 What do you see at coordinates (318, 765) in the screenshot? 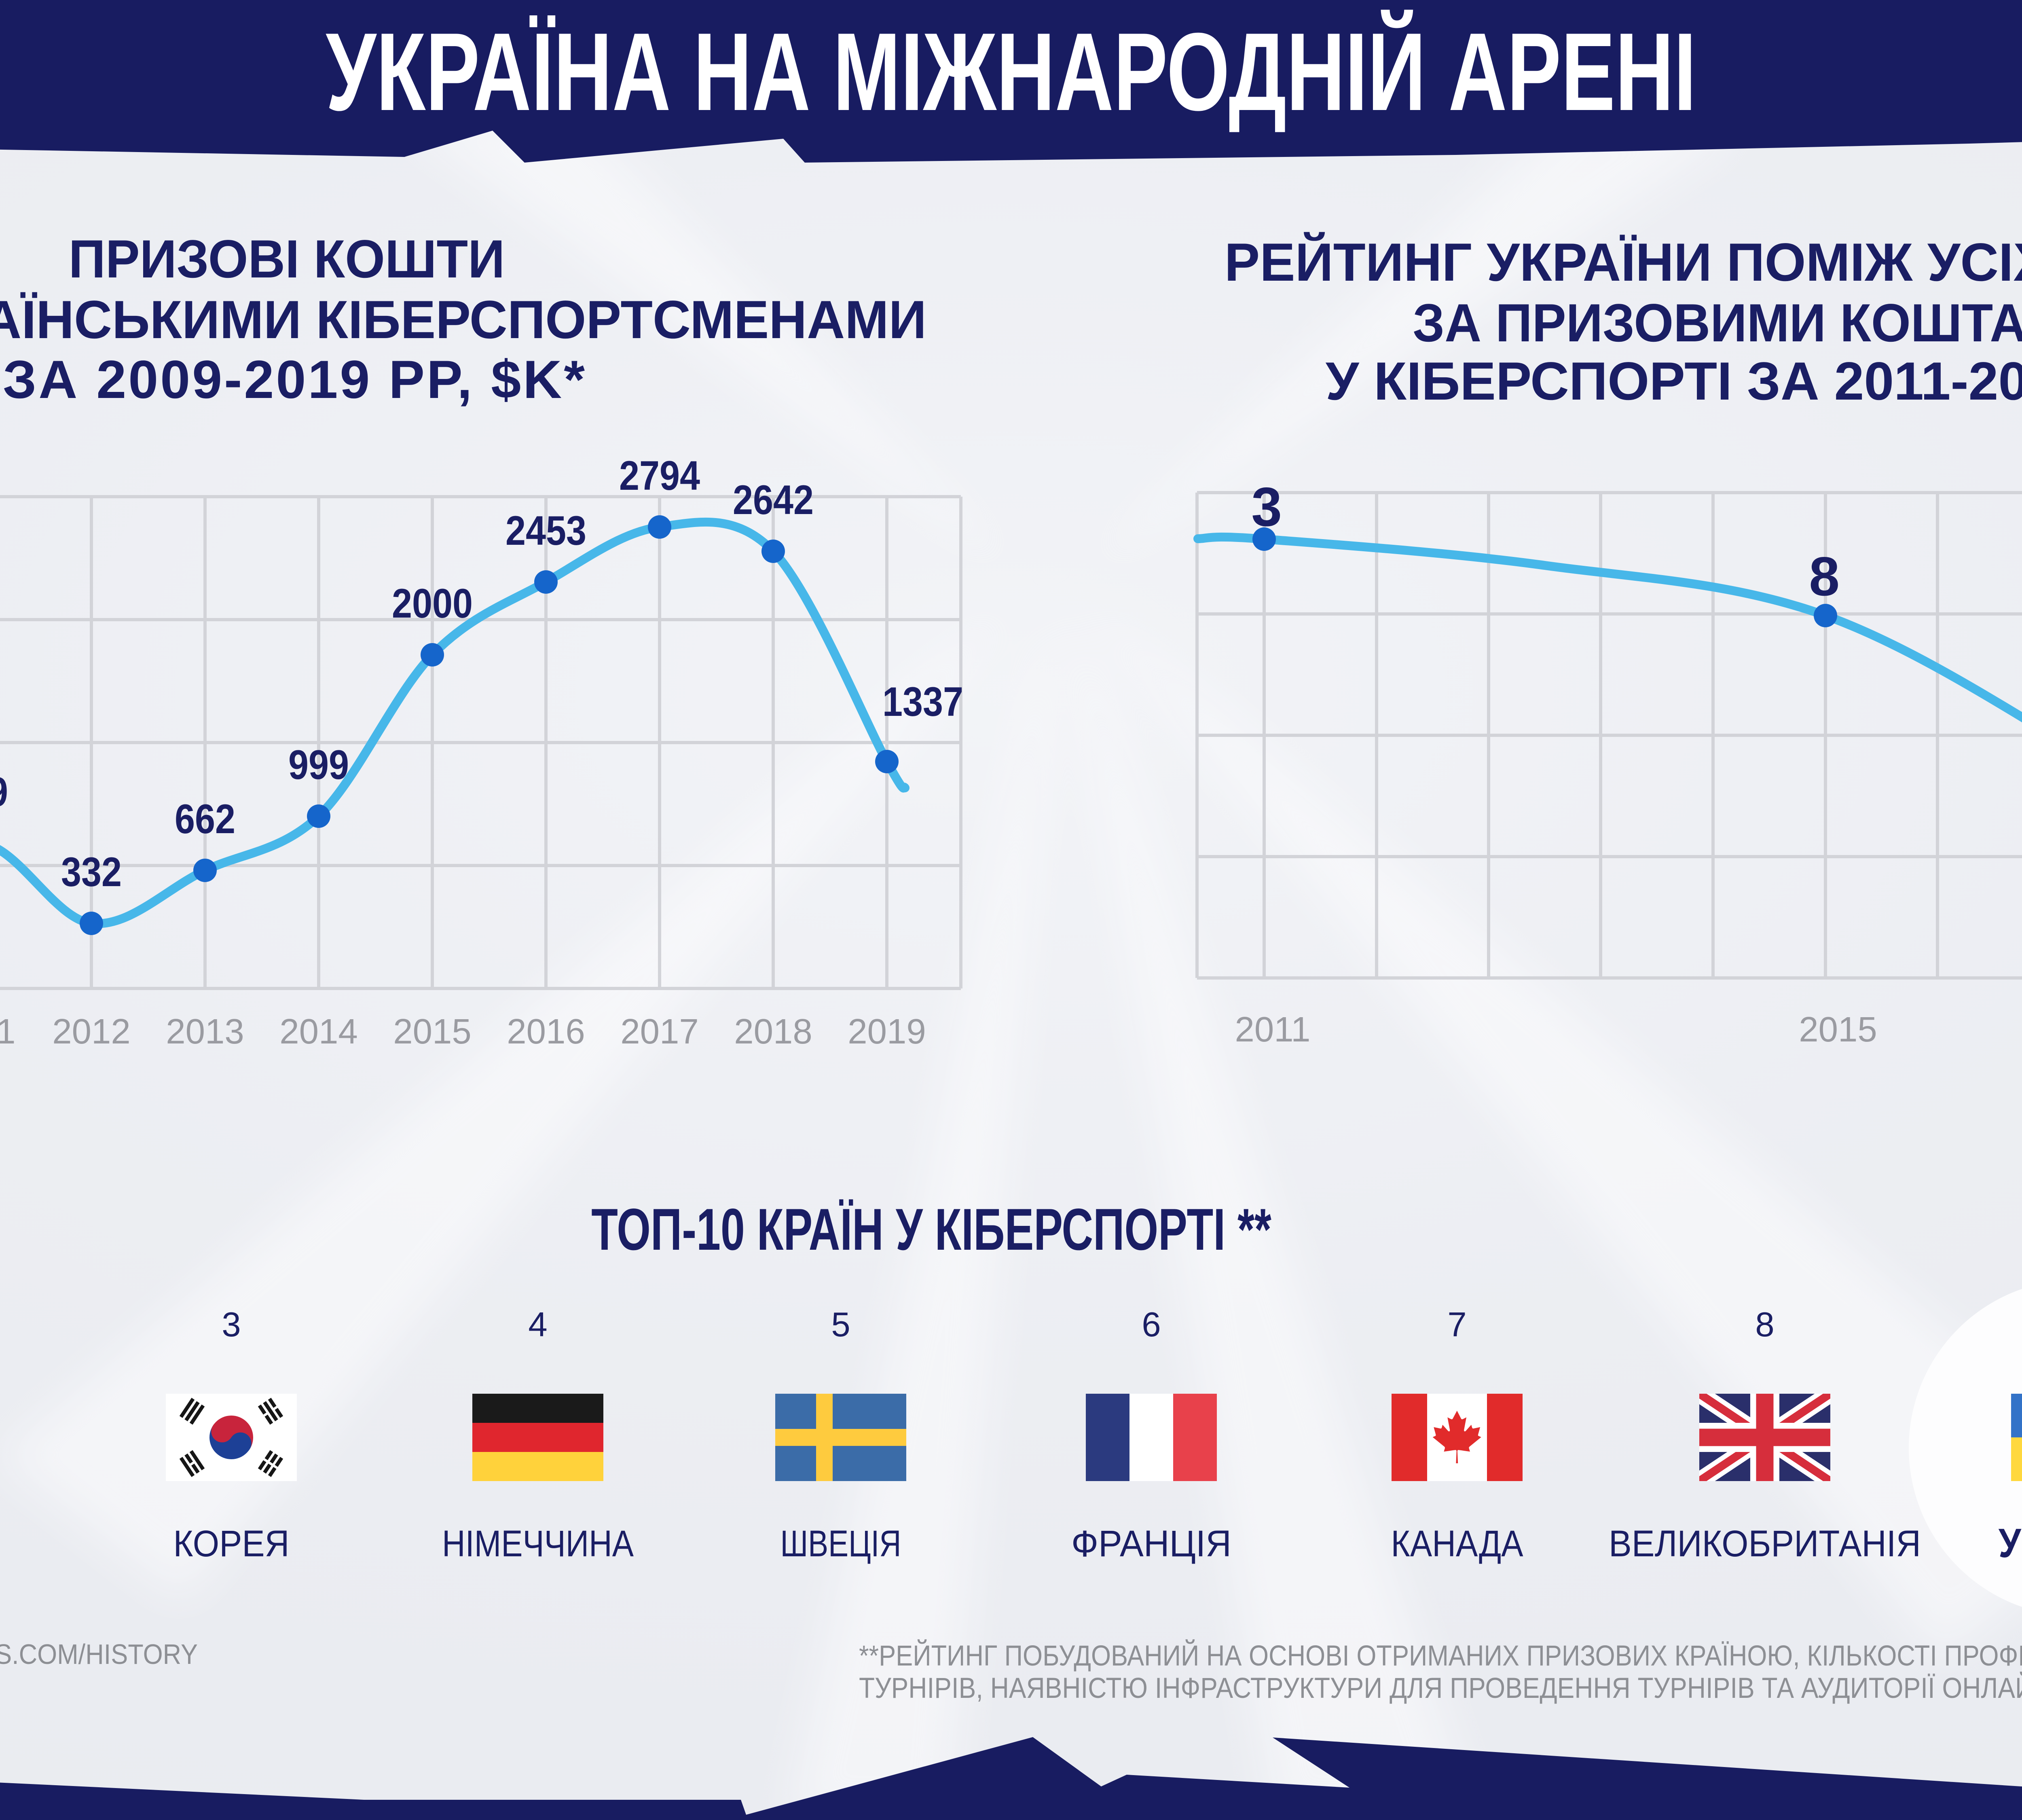
I see `svg-text: 999` at bounding box center [318, 765].